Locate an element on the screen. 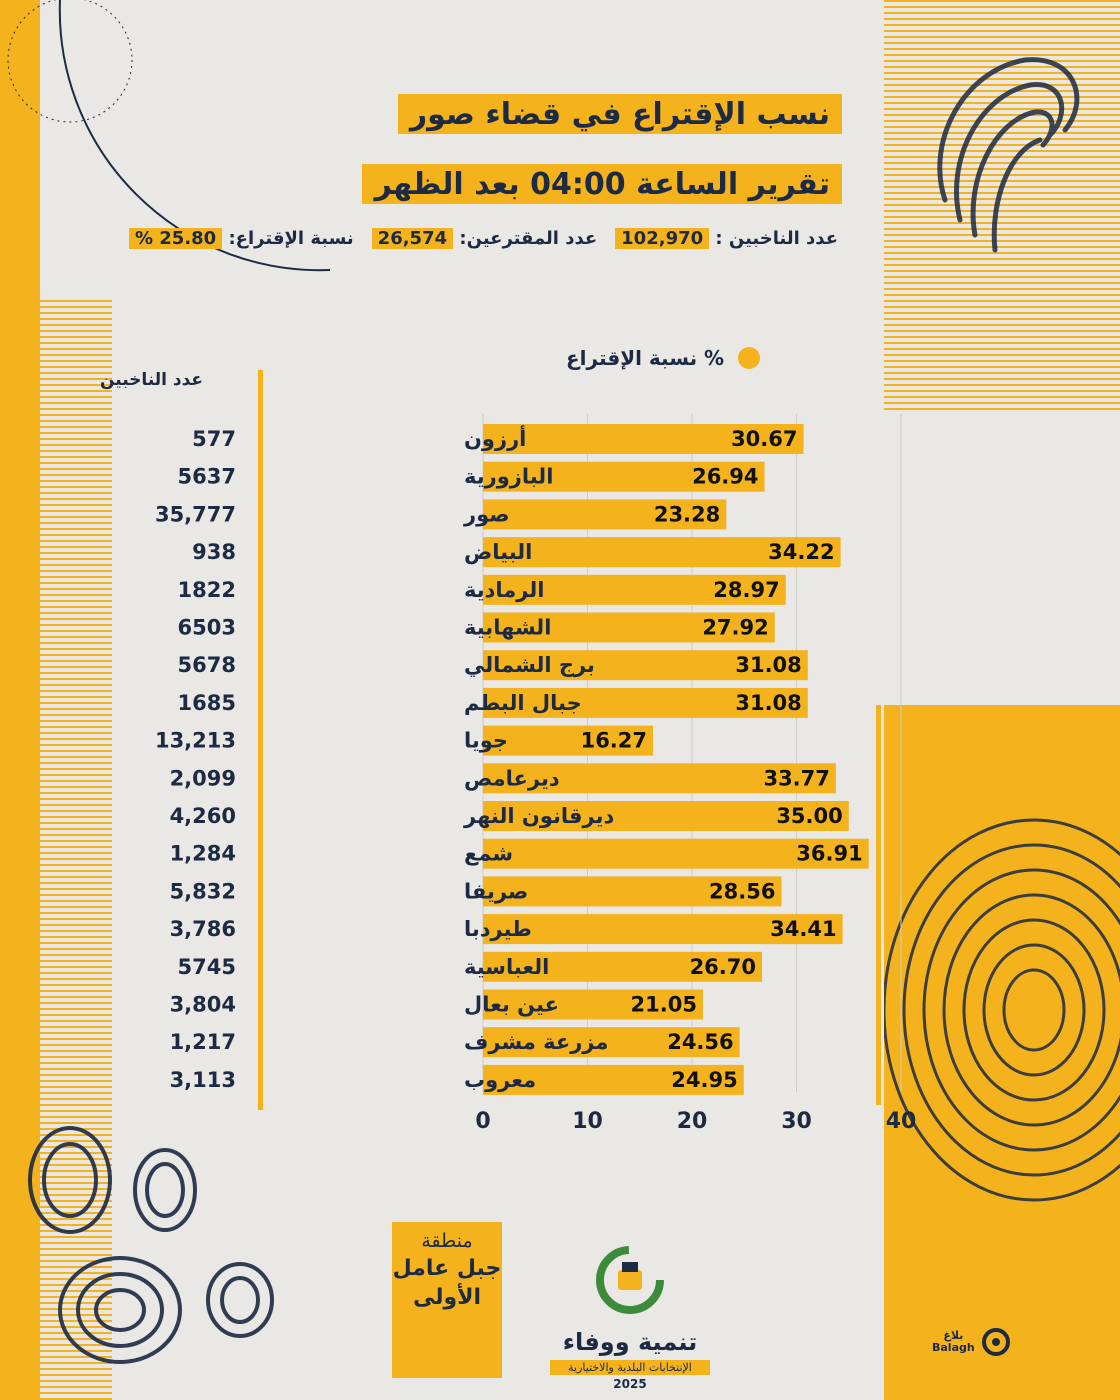 The width and height of the screenshot is (1120, 1400). category-label: شمع is located at coordinates (488, 854).